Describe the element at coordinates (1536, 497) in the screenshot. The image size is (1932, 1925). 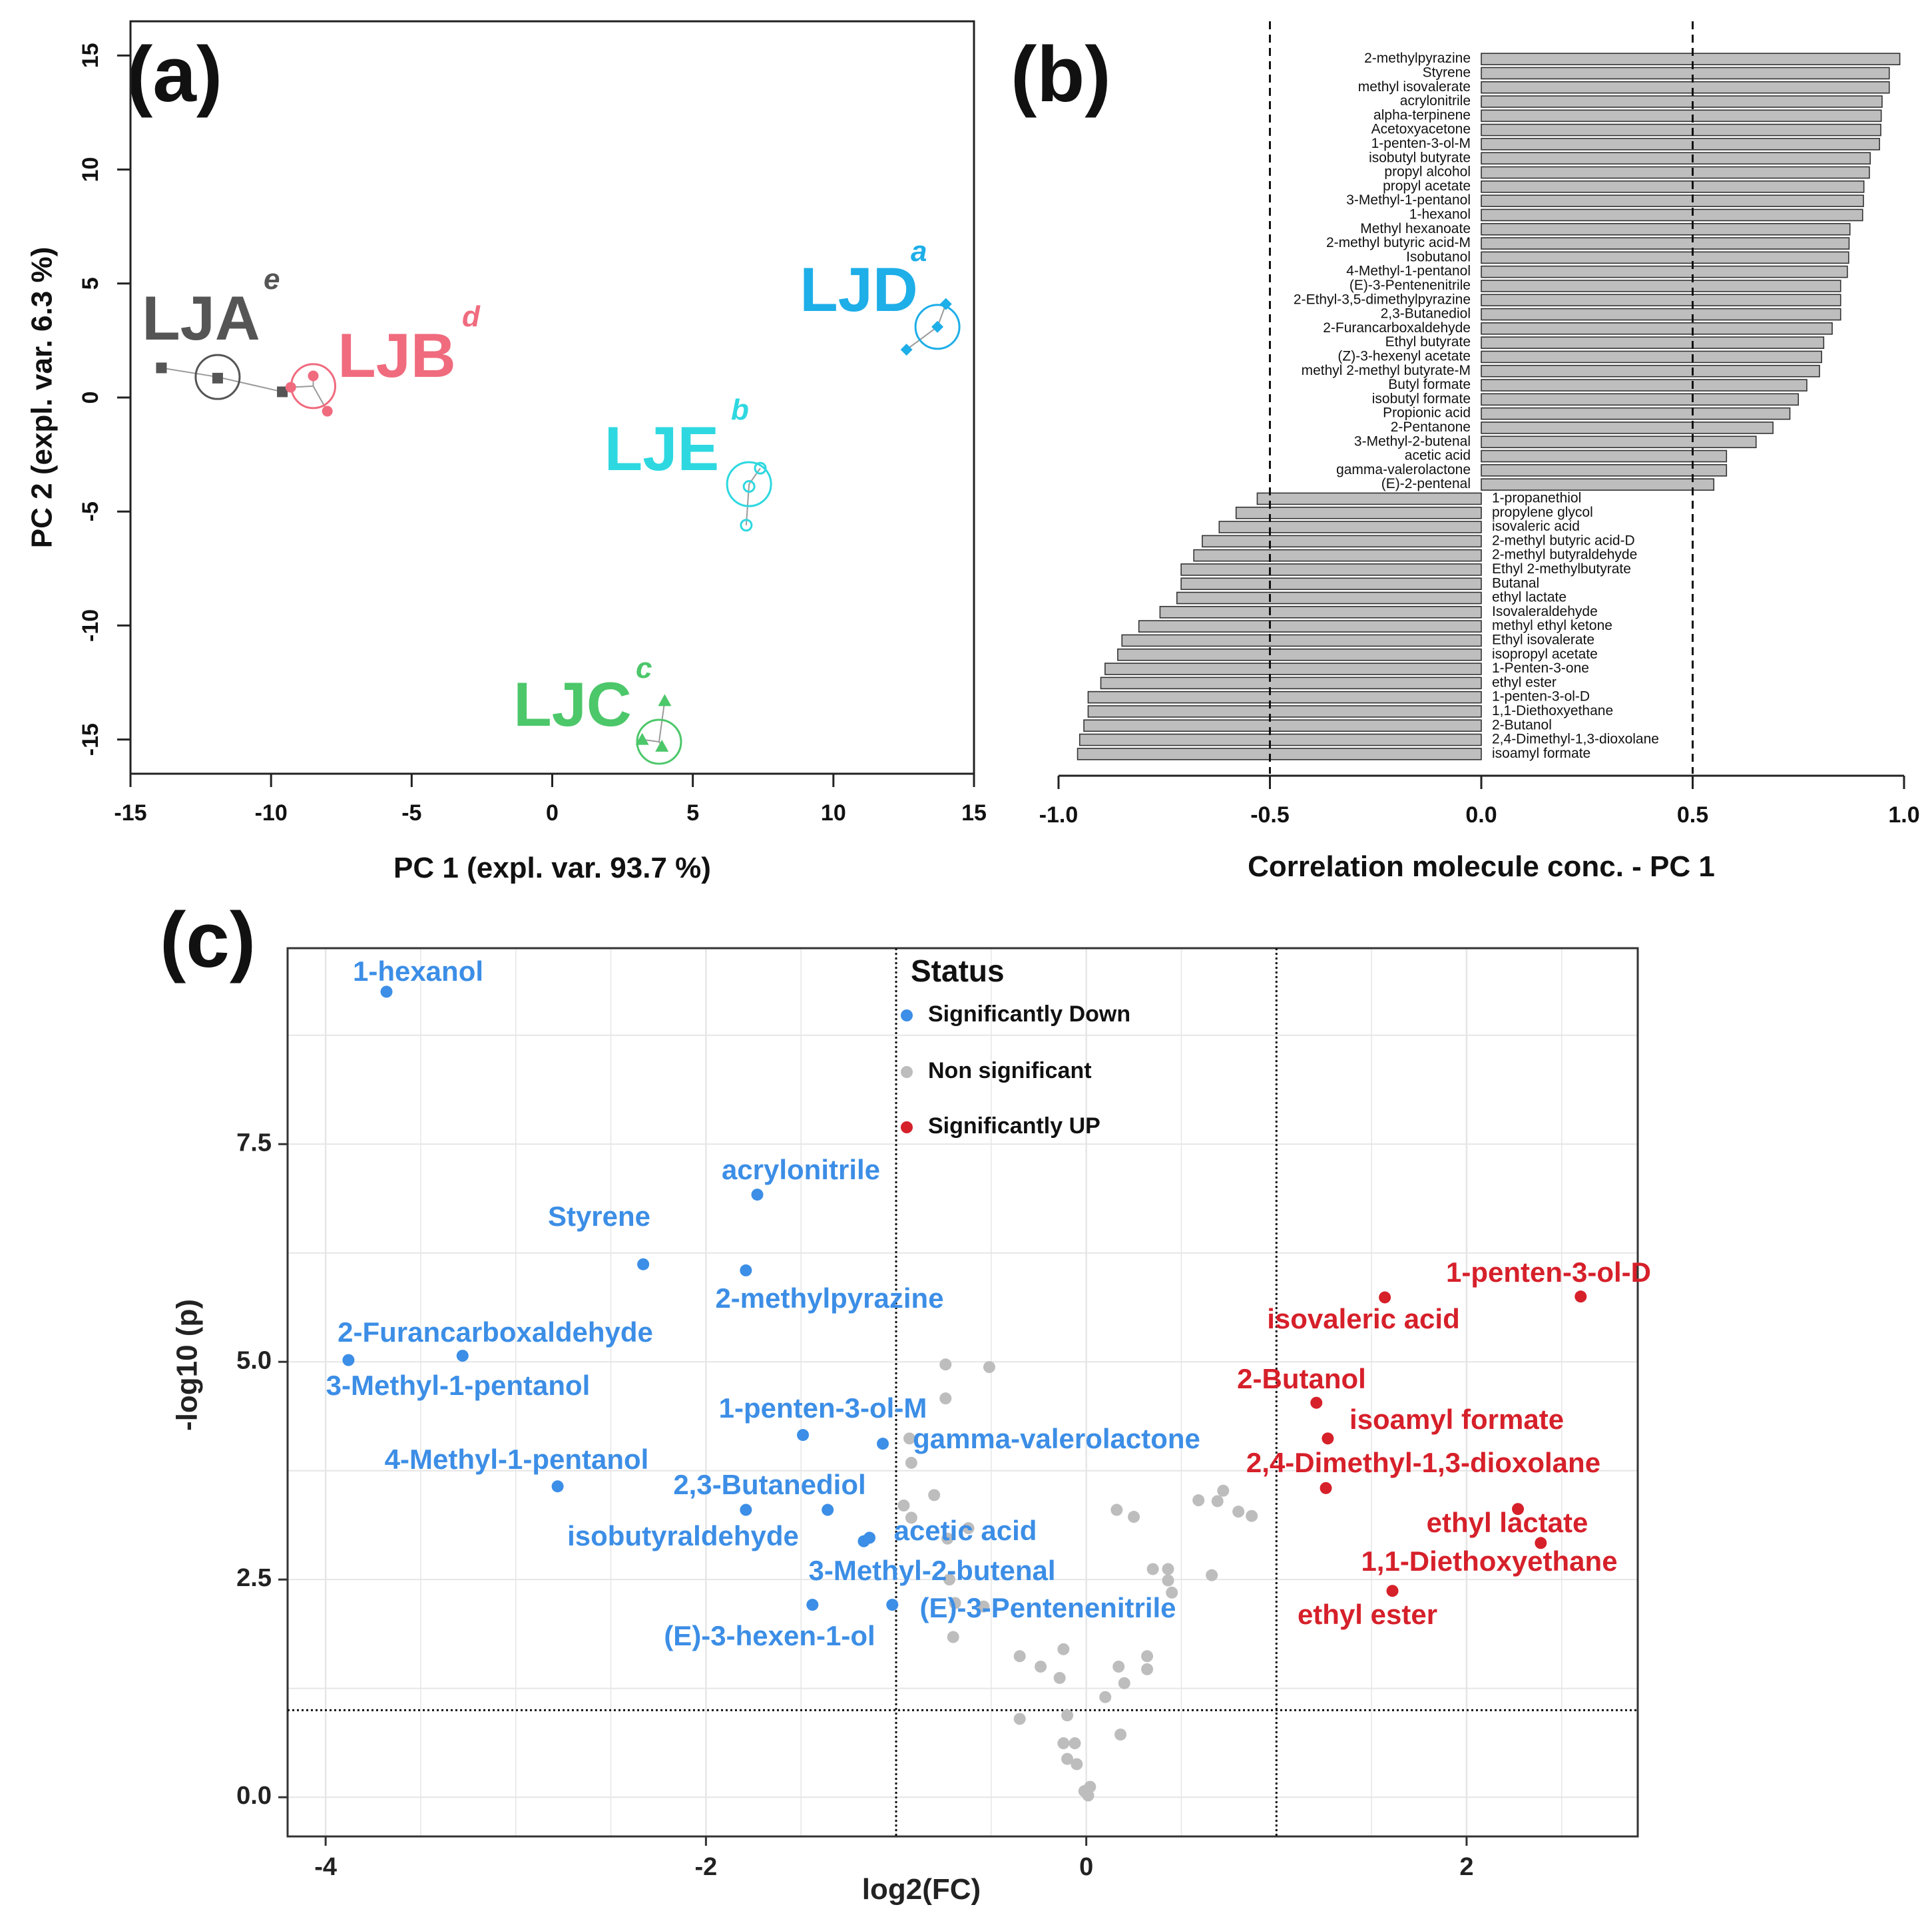
I see `bar-label-1-propanethiol: 1-propanethiol` at that location.